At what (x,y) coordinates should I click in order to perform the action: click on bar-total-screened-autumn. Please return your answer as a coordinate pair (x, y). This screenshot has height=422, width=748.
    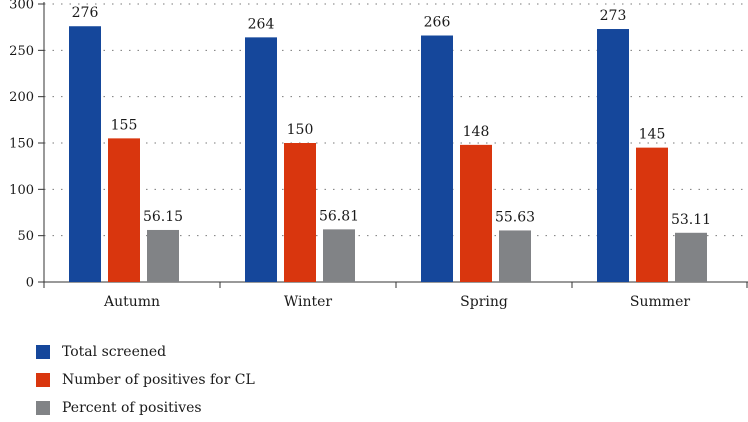
    Looking at the image, I should click on (85, 154).